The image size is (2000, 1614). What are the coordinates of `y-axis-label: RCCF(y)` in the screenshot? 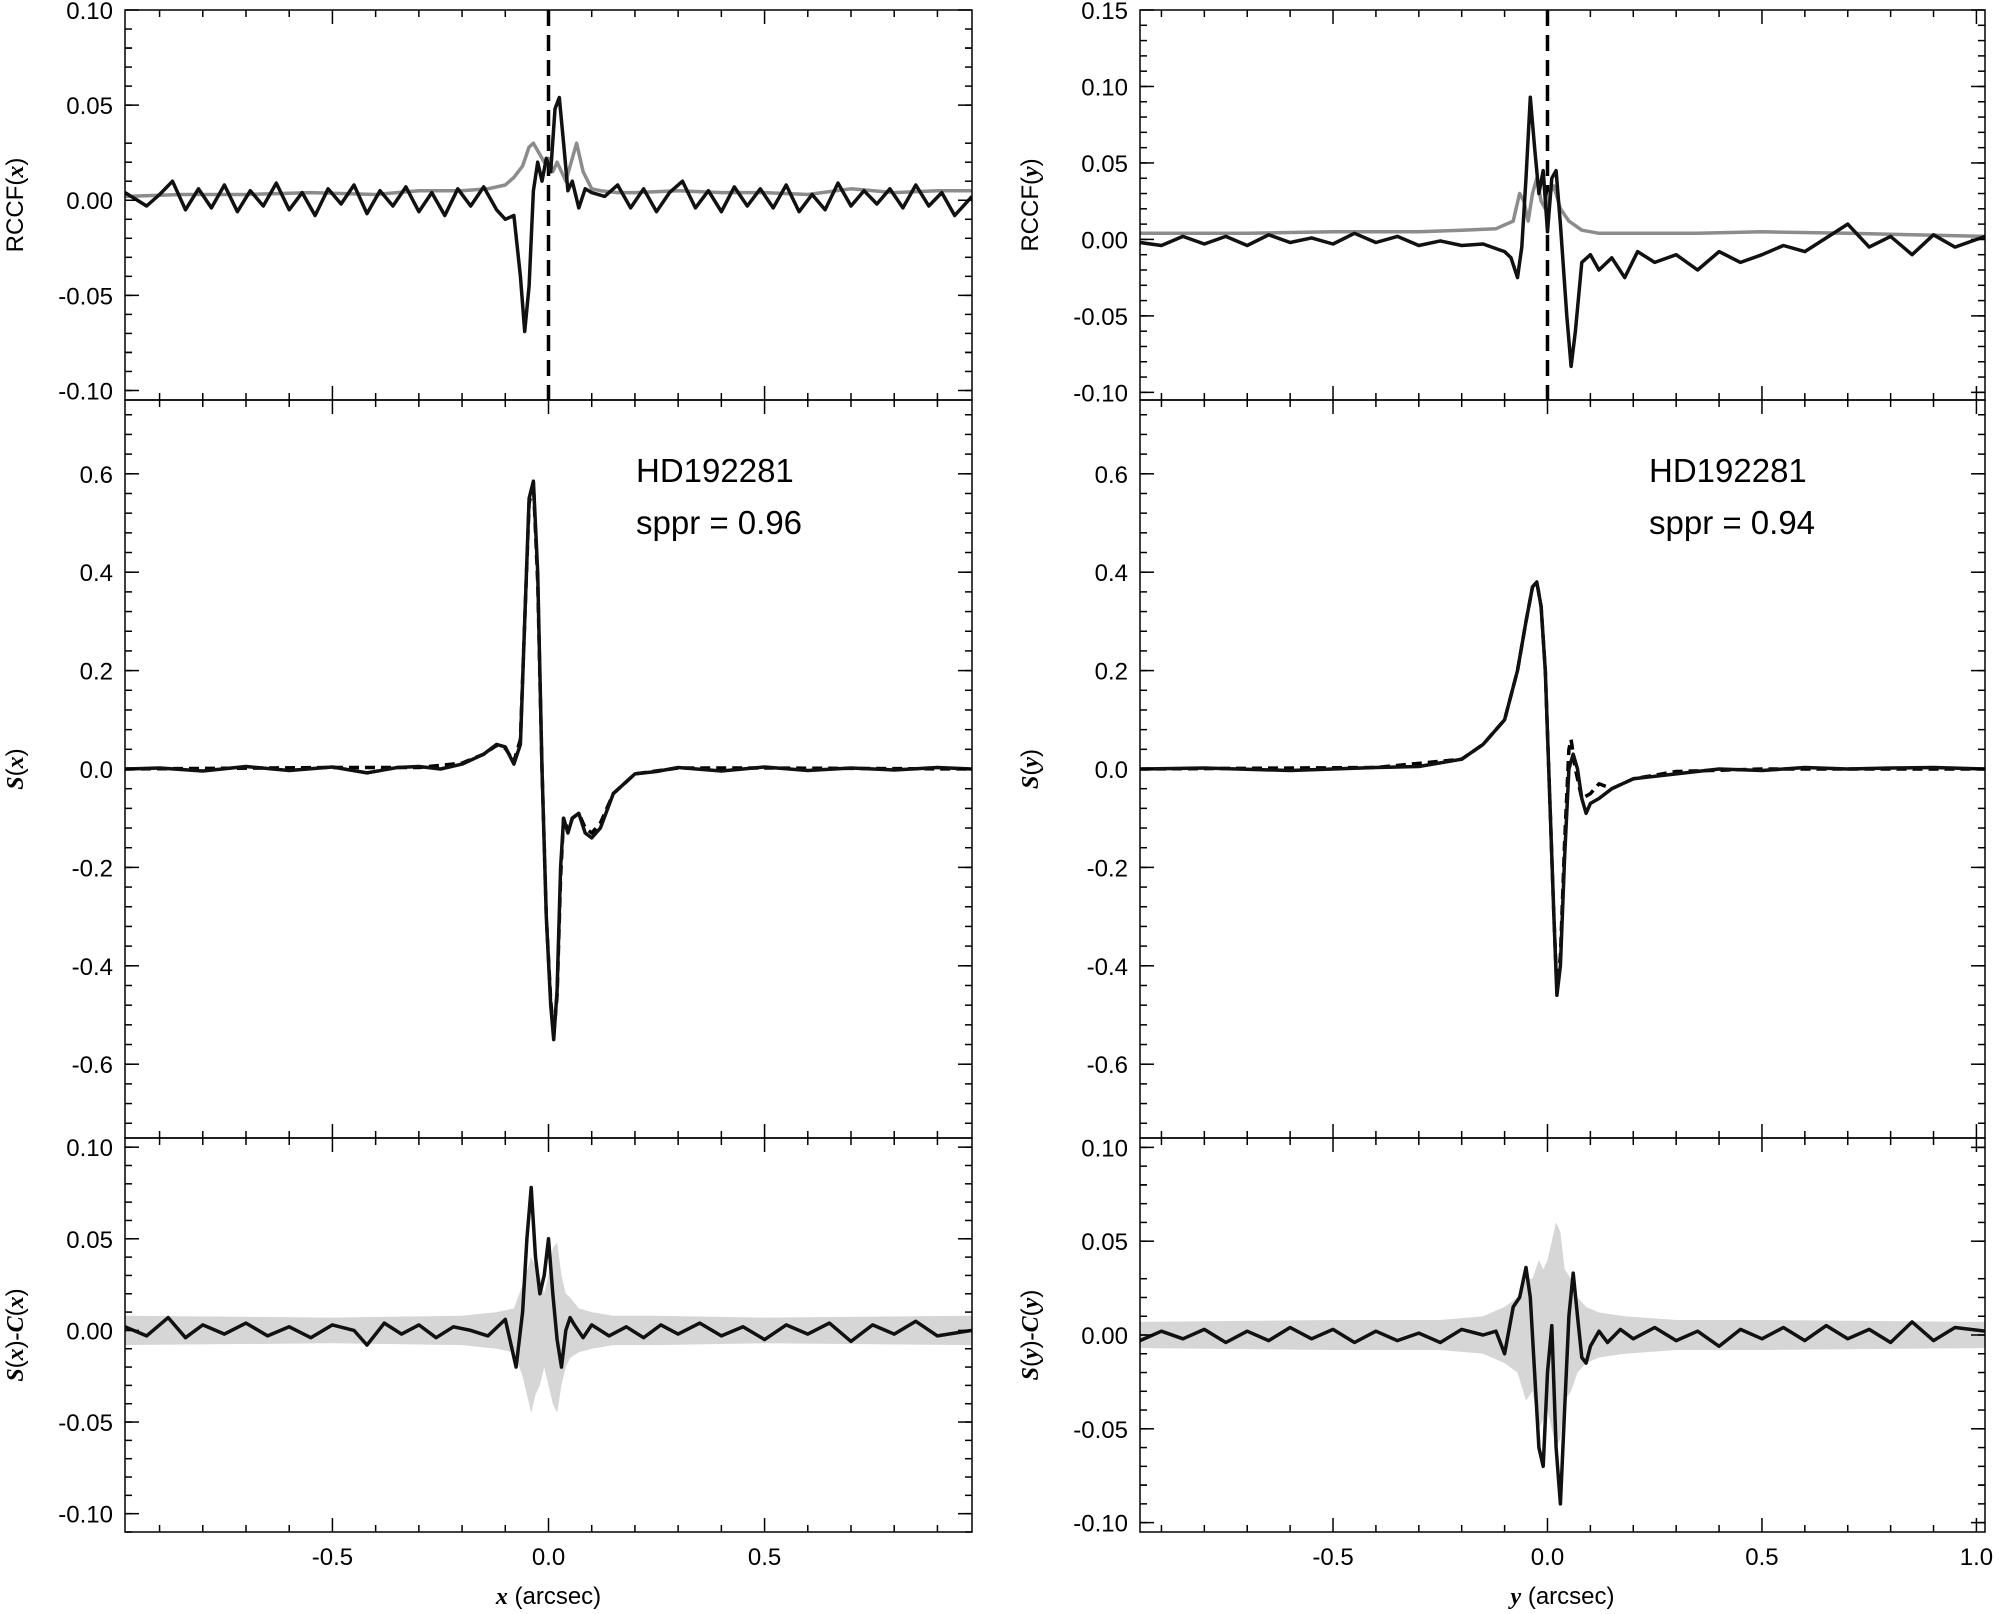 It's located at (1030, 204).